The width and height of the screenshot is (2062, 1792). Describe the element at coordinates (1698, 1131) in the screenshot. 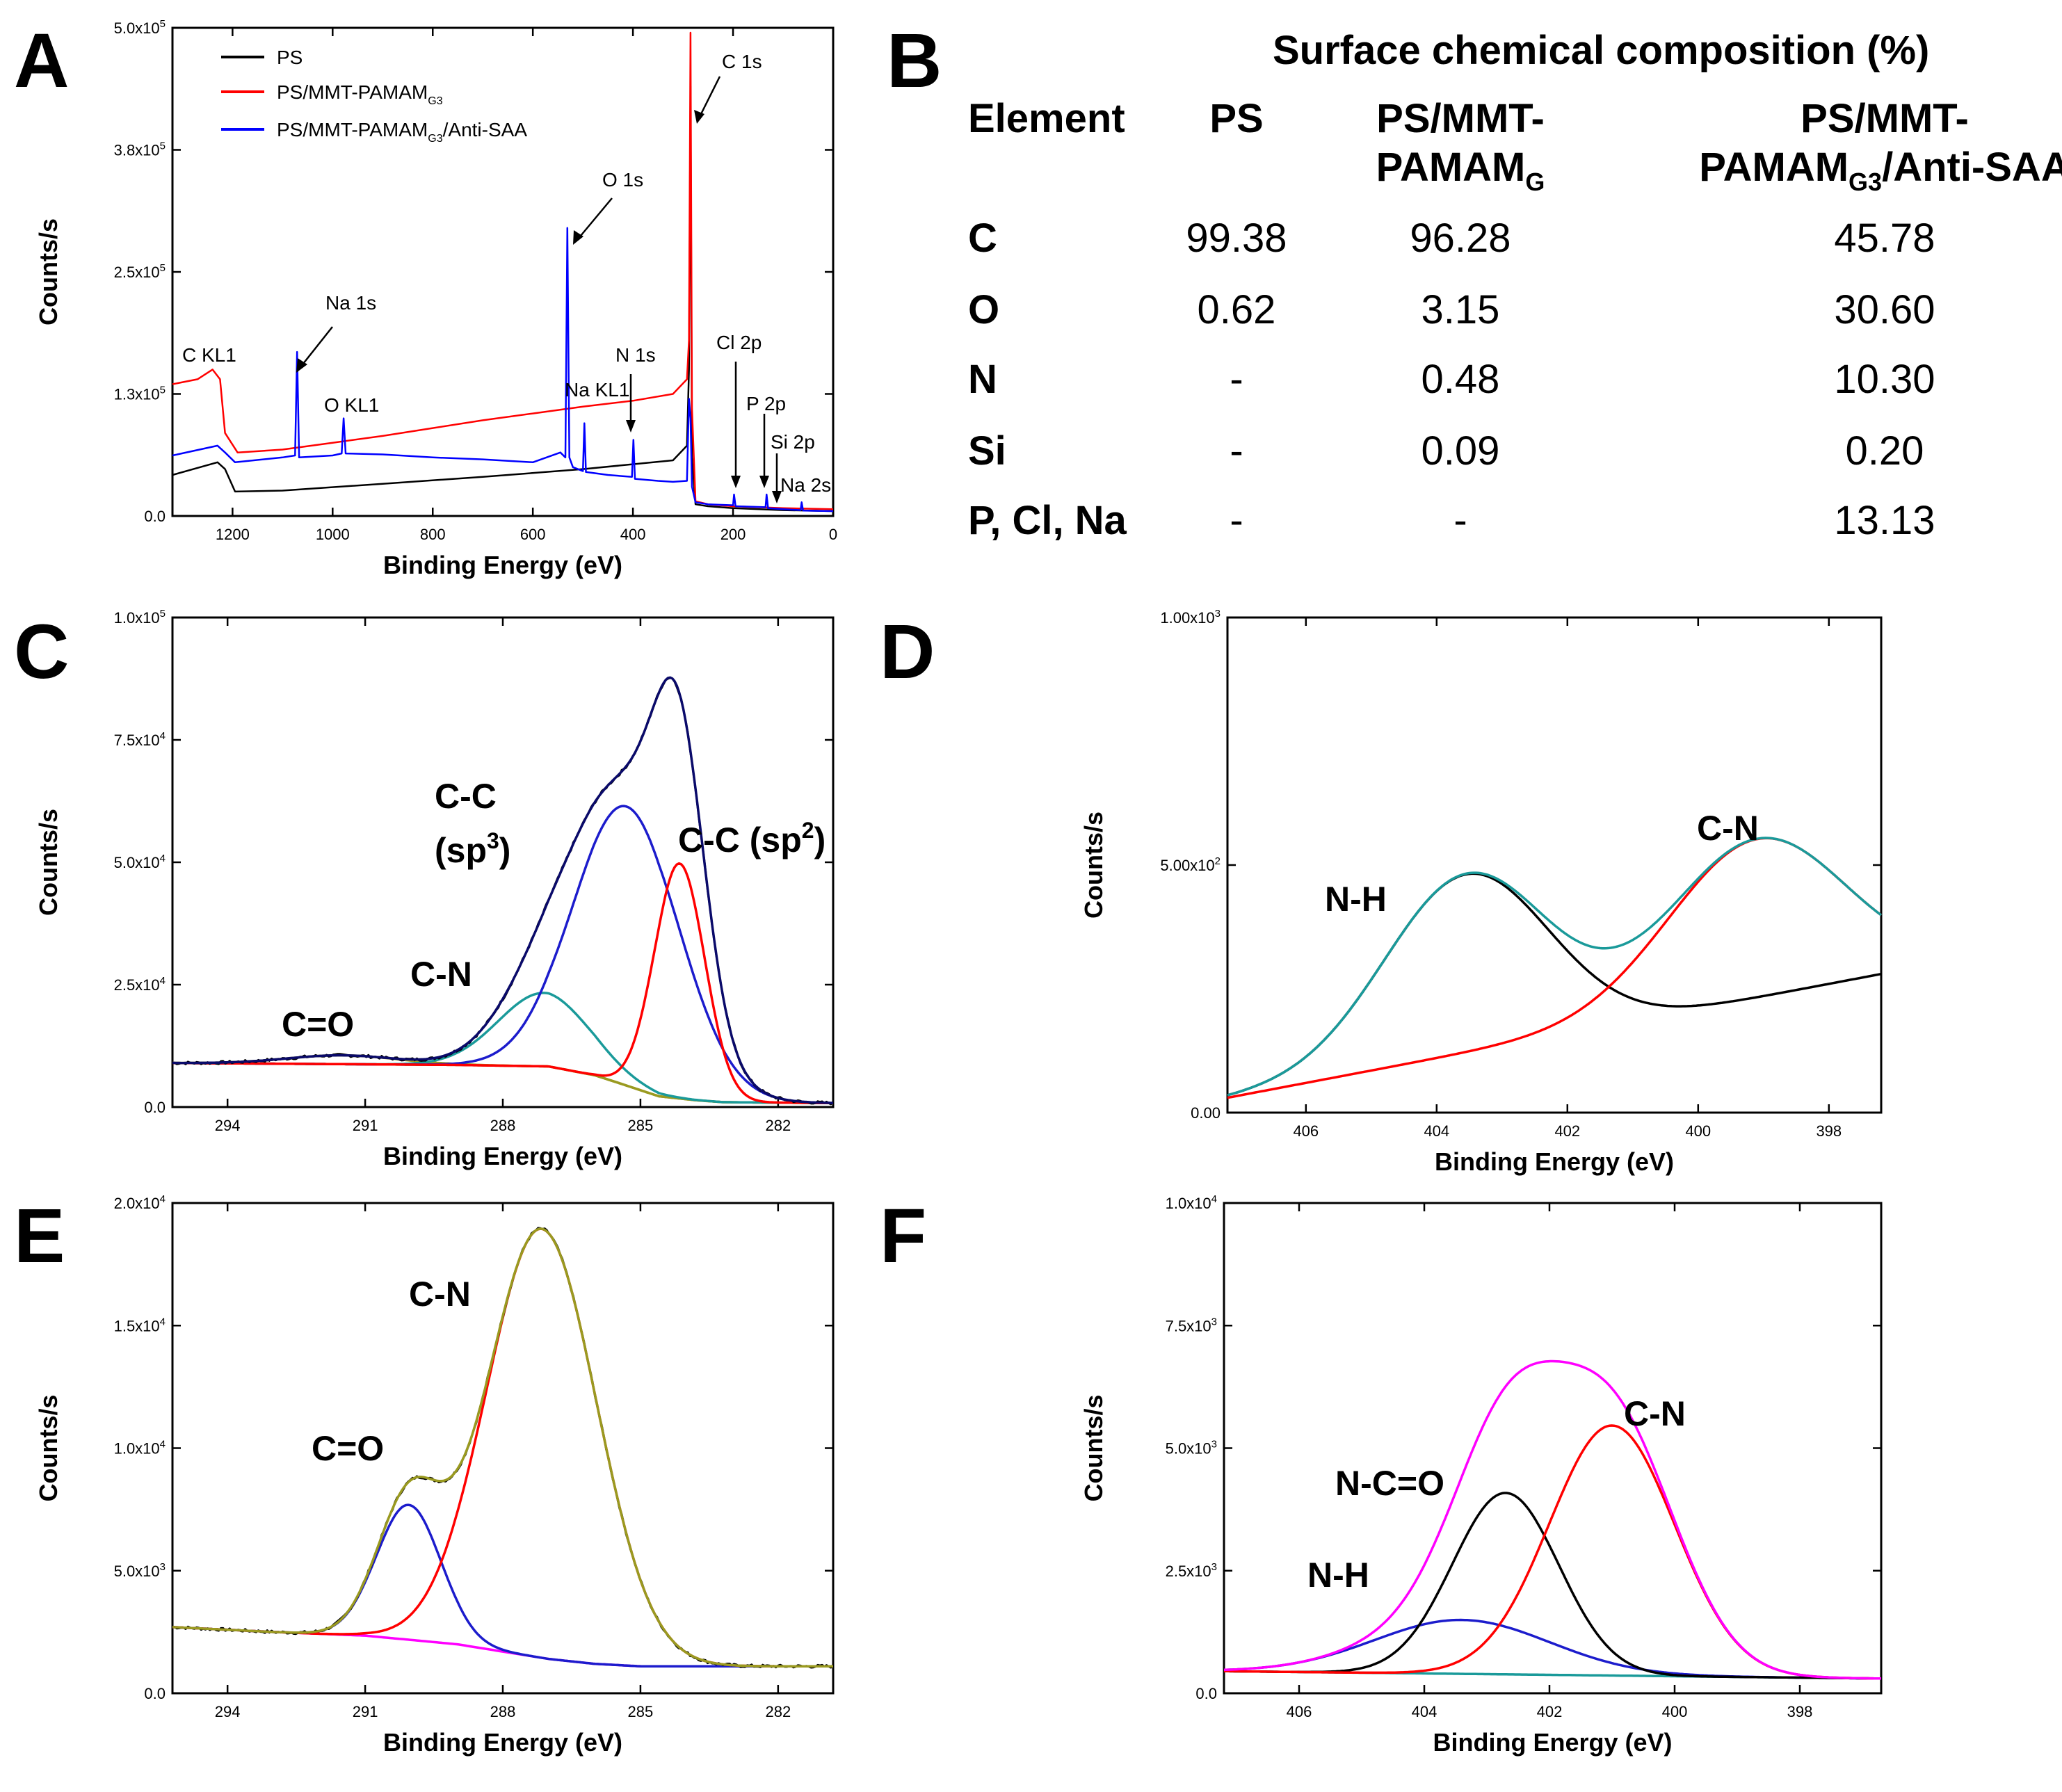

I see `panel-d-xtick-label: 400` at that location.